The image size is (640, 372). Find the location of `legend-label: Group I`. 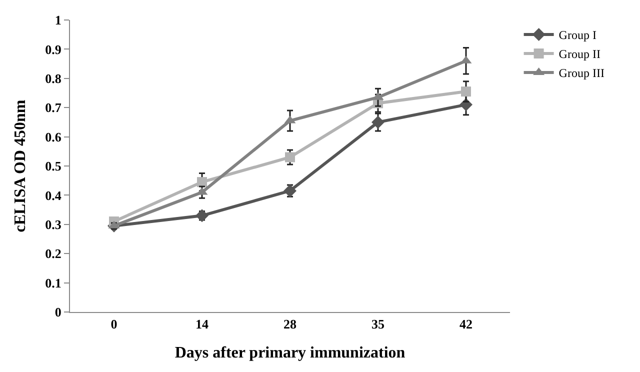

legend-label: Group I is located at coordinates (577, 35).